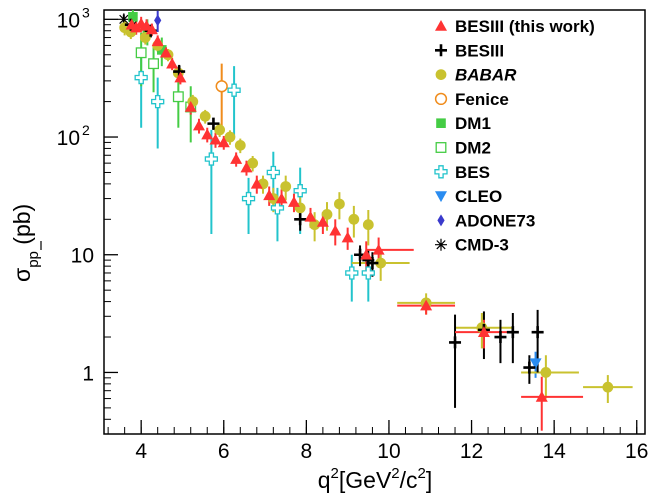 This screenshot has height=496, width=658. Describe the element at coordinates (441, 220) in the screenshot. I see `legend-marker-adone73` at that location.